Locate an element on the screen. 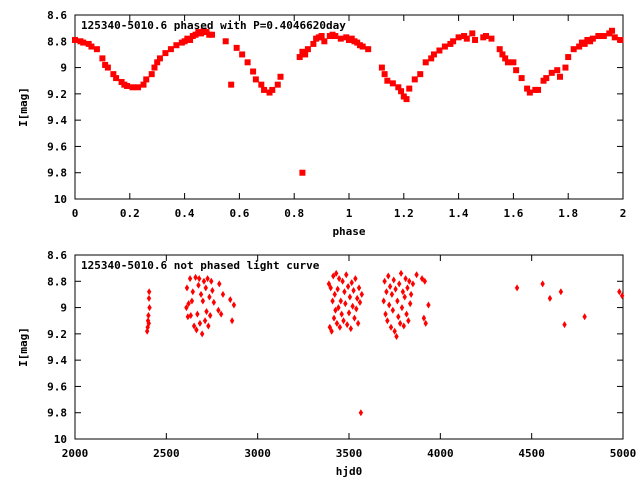 Image resolution: width=640 pixels, height=480 pixels. phased-x-tick-label: 0 is located at coordinates (75, 213).